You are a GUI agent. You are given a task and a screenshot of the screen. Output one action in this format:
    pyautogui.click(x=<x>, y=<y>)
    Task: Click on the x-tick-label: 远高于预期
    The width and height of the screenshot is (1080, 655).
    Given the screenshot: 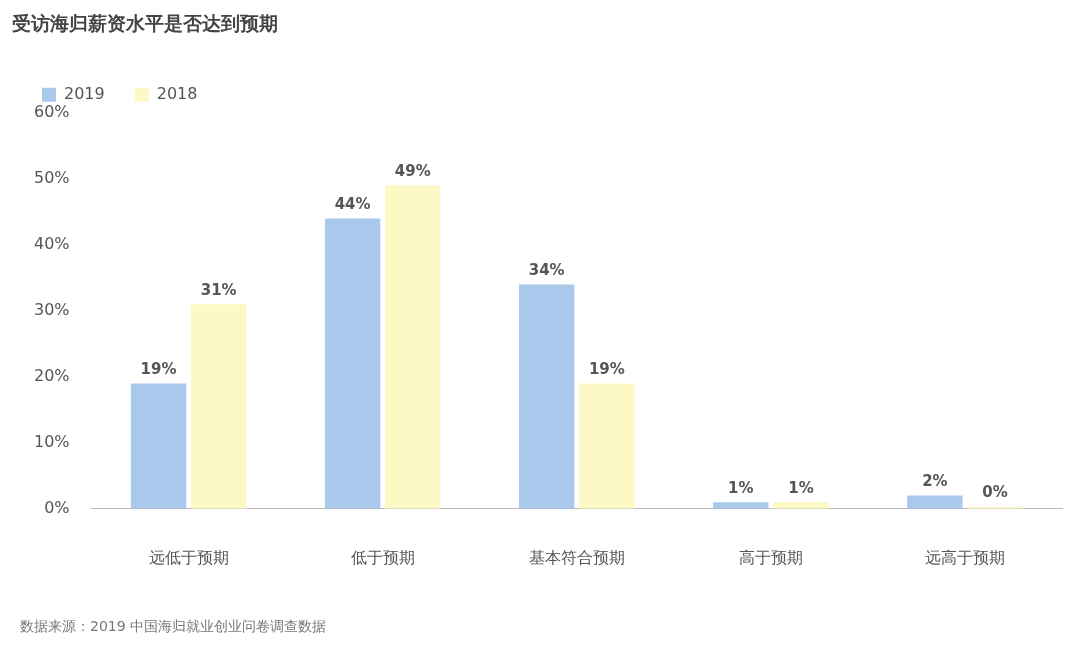 What is the action you would take?
    pyautogui.click(x=964, y=557)
    